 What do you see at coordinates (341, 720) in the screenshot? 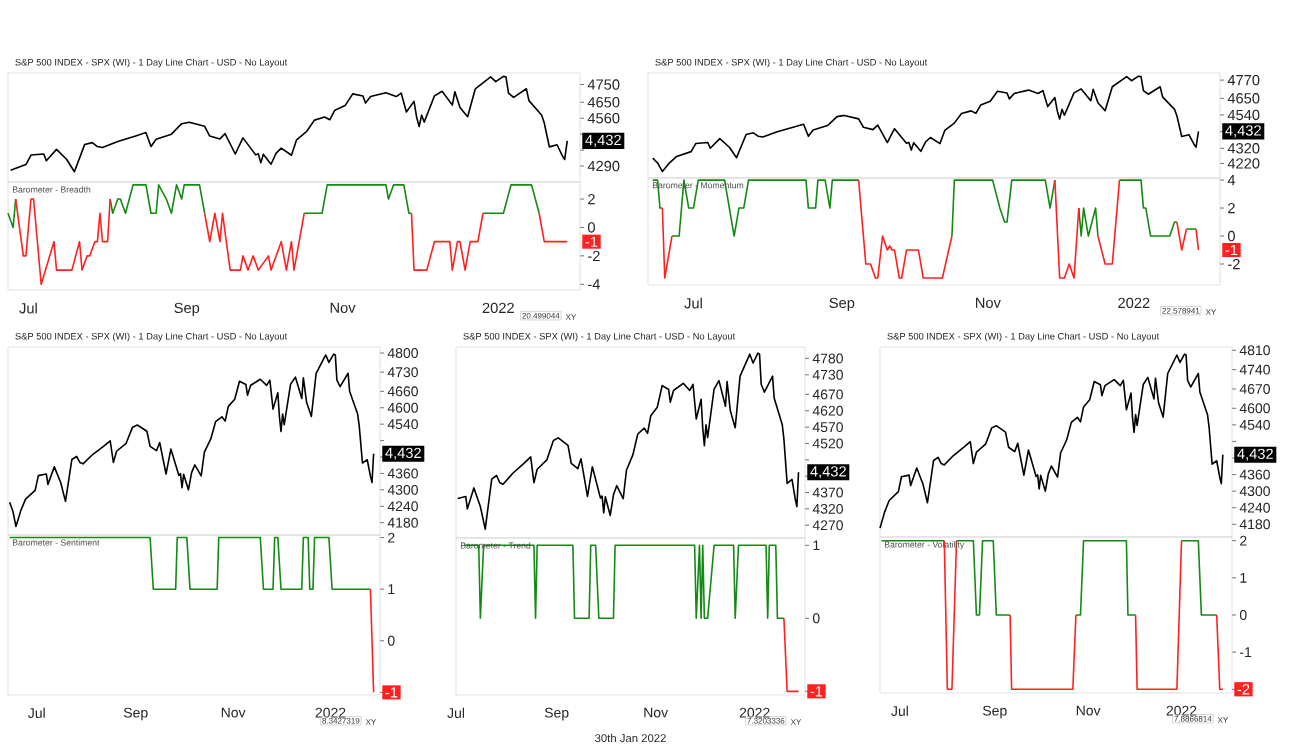
I see `text: 8.3427319` at bounding box center [341, 720].